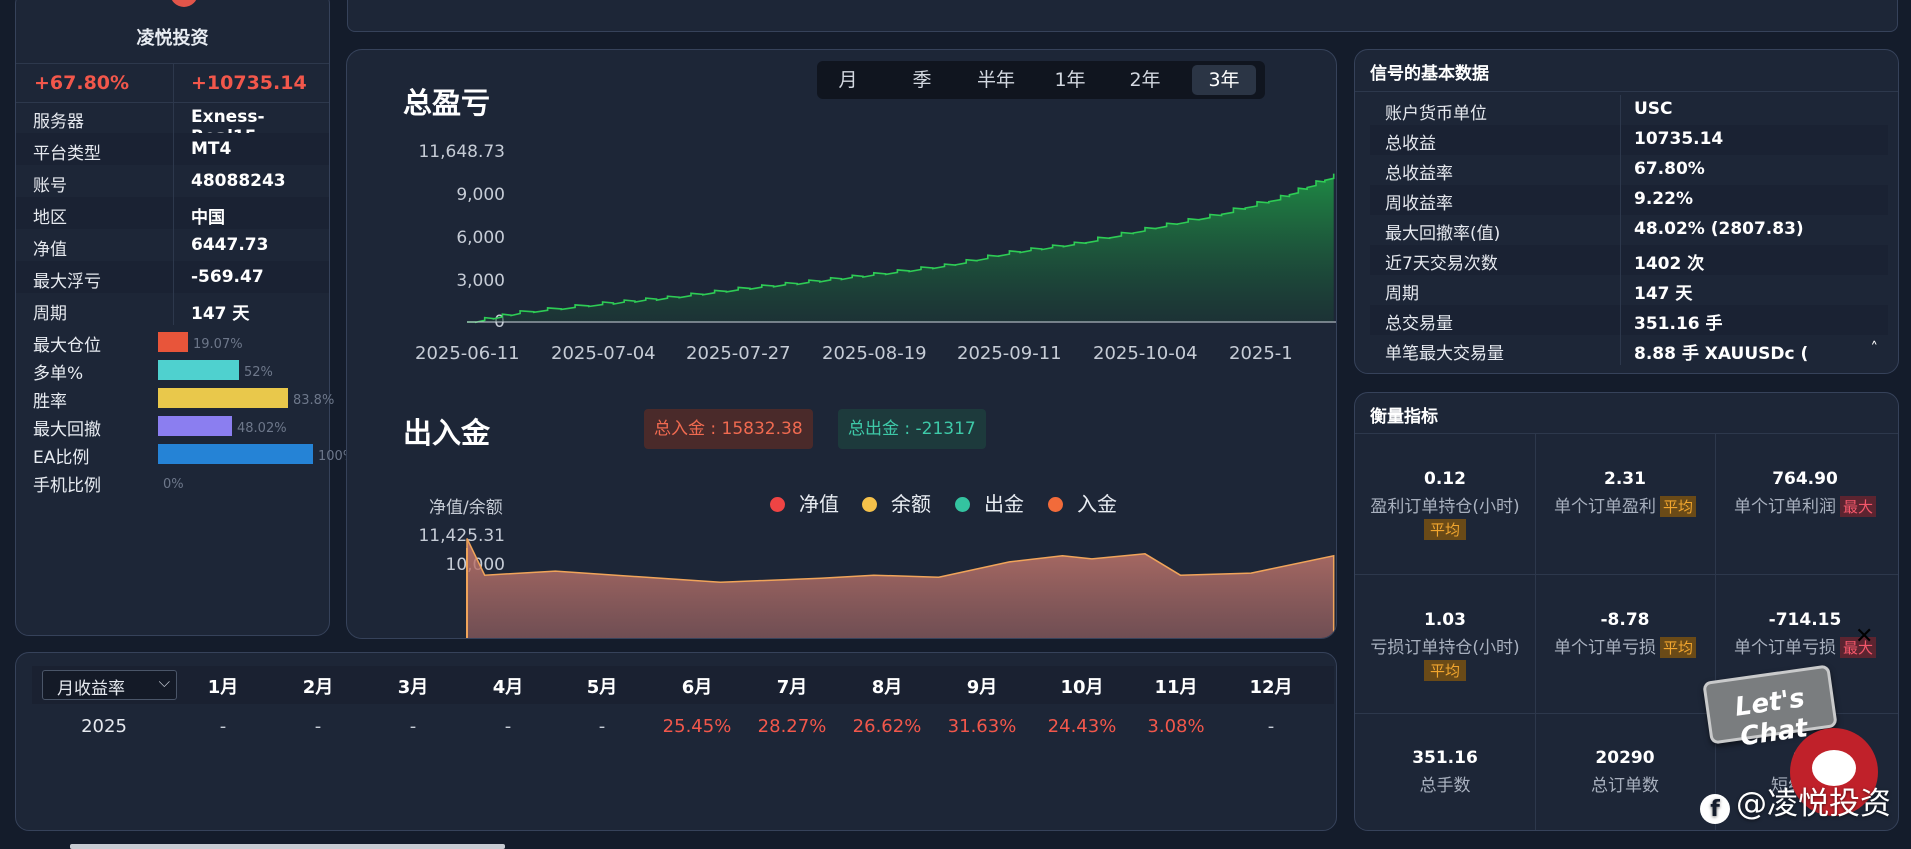 Image resolution: width=1911 pixels, height=849 pixels. Describe the element at coordinates (1097, 504) in the screenshot. I see `legend-label: 入金` at that location.